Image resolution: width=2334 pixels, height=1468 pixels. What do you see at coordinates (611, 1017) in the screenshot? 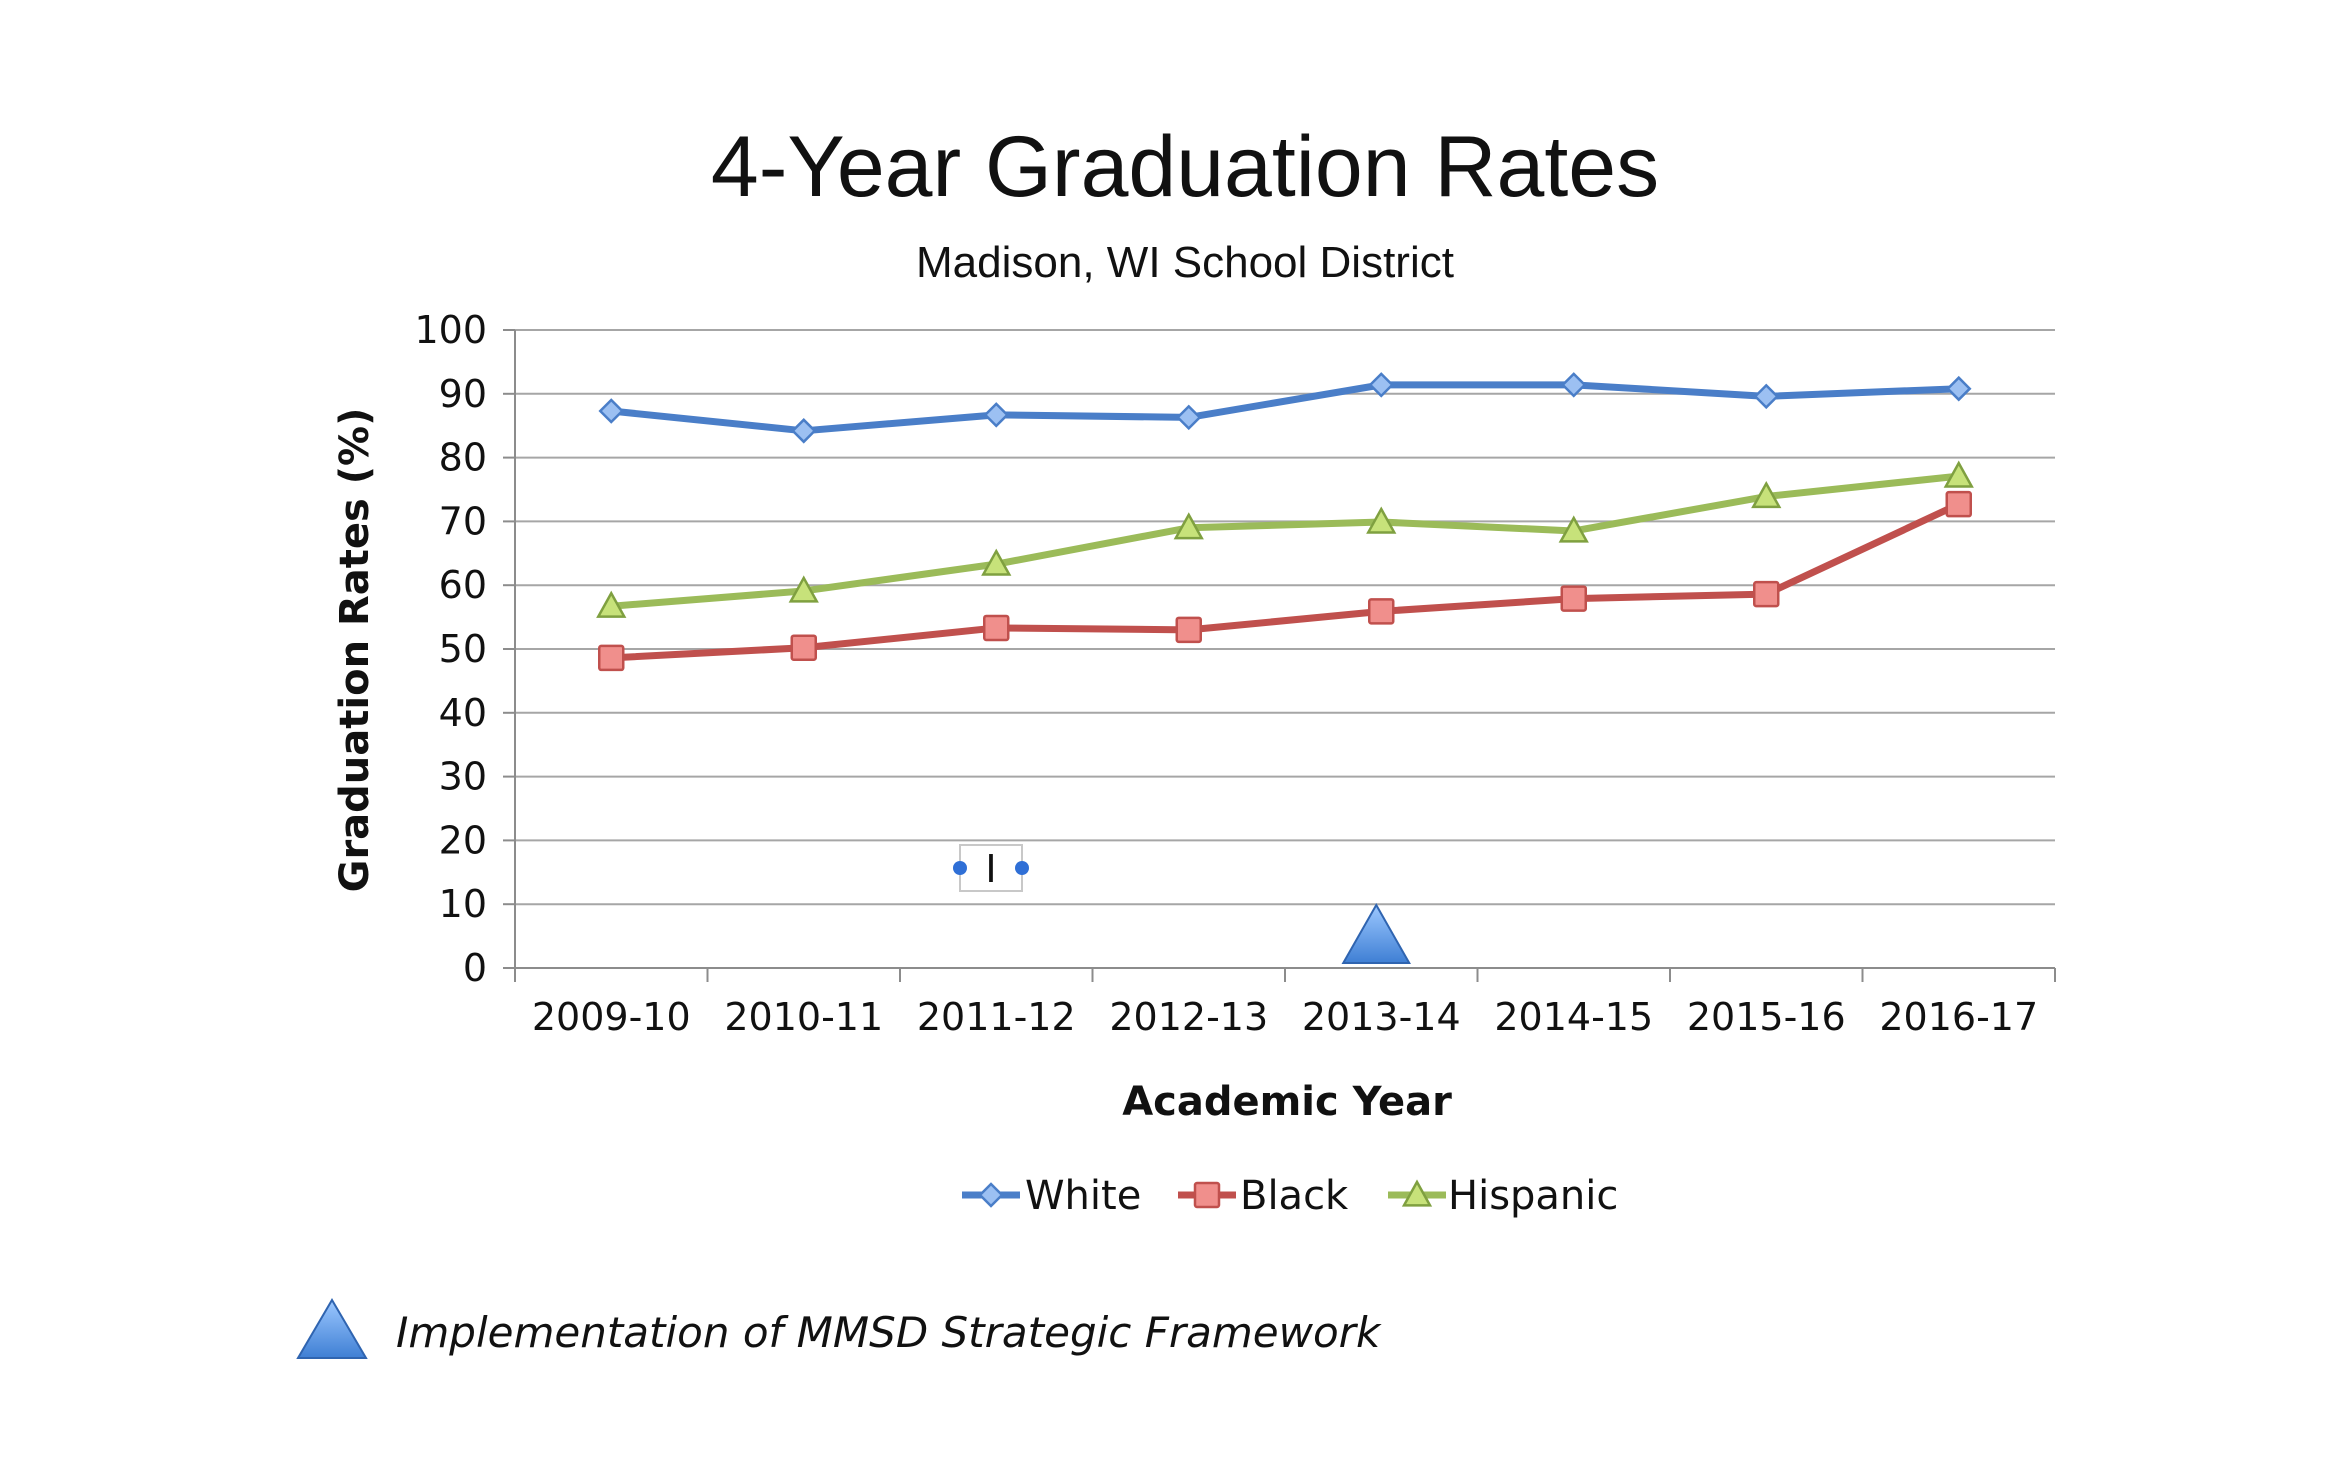
I see `x-tick-label: 2009-10` at bounding box center [611, 1017].